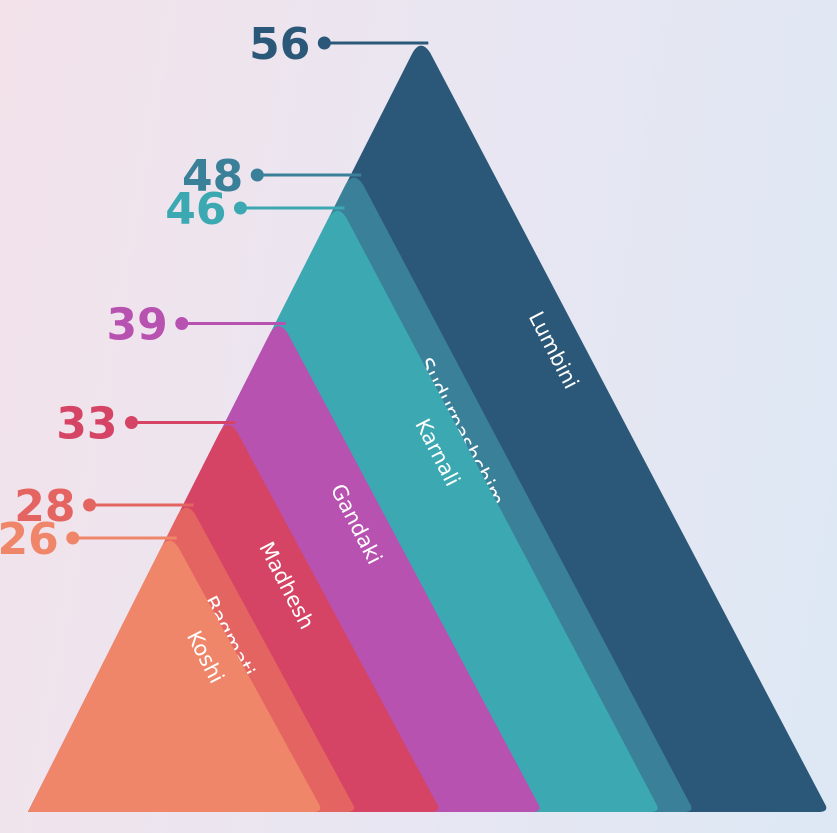 This screenshot has width=837, height=833. I want to click on value-label-sudurpashchim: 48, so click(212, 176).